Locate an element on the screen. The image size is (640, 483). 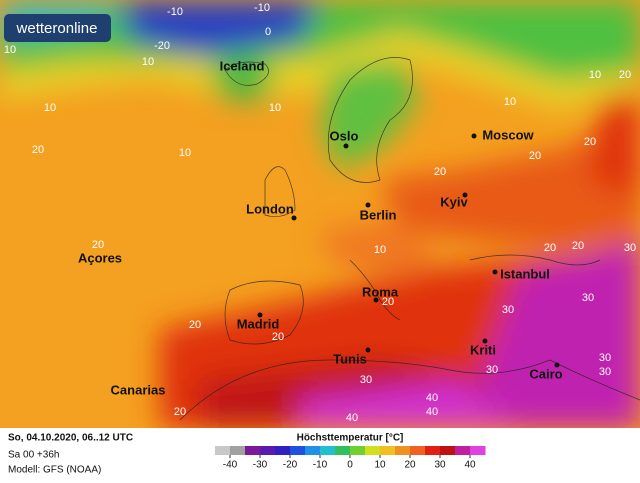
city-label: London is located at coordinates (270, 208).